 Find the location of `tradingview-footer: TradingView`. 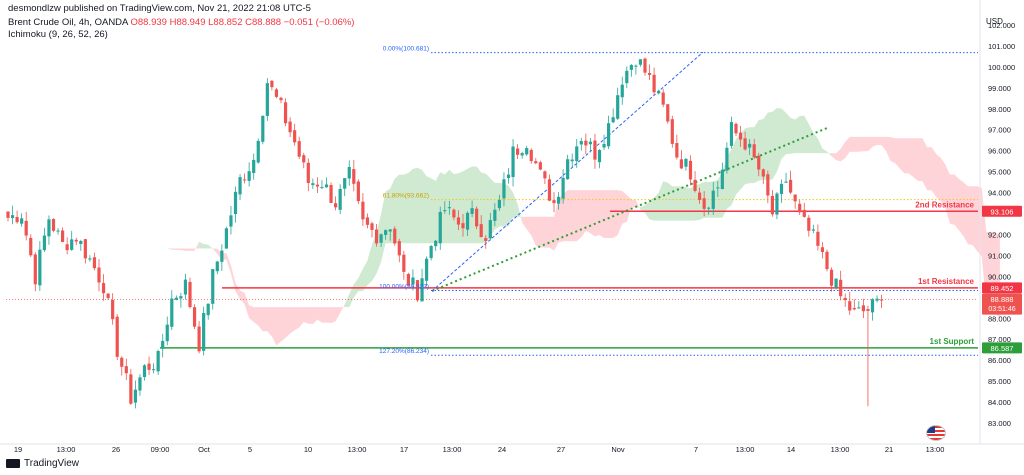

tradingview-footer: TradingView is located at coordinates (42, 463).